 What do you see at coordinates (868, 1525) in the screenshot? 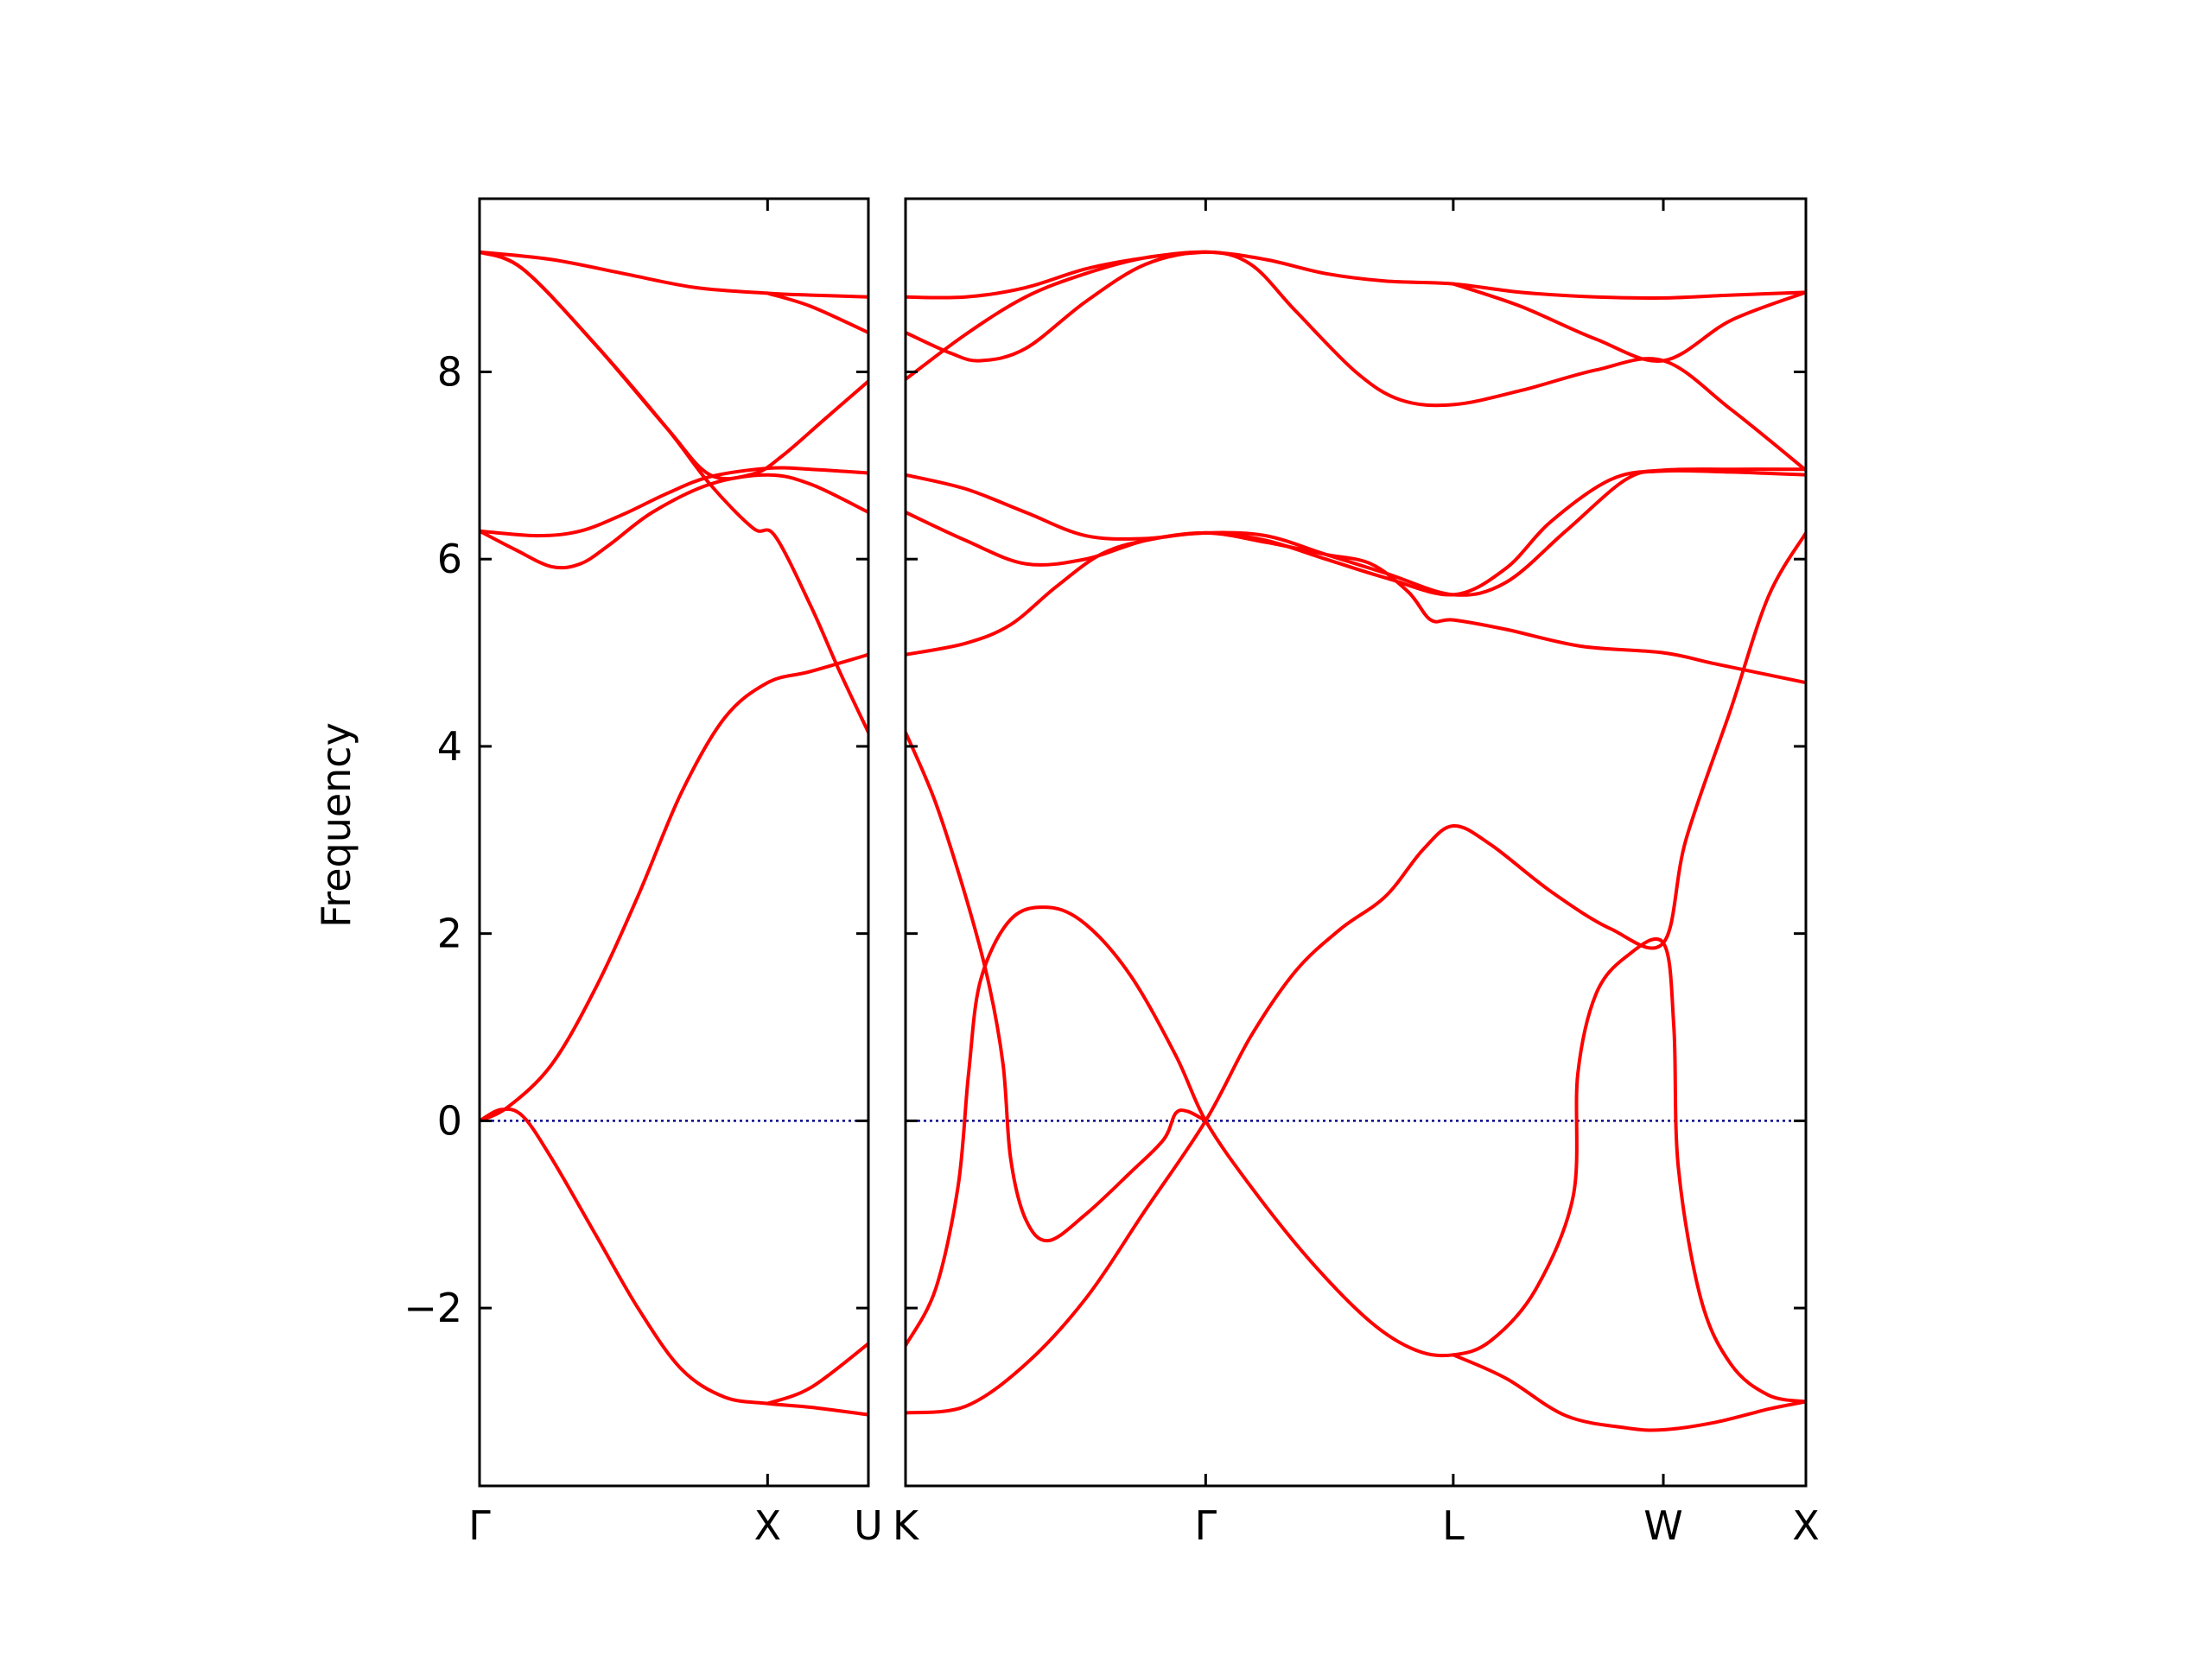
I see `x-tick-label: U` at bounding box center [868, 1525].